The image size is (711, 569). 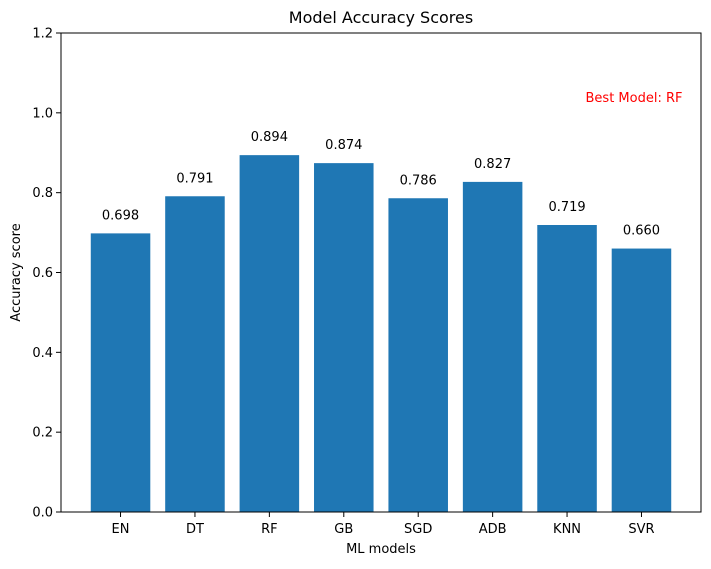 What do you see at coordinates (344, 337) in the screenshot?
I see `bar-gb` at bounding box center [344, 337].